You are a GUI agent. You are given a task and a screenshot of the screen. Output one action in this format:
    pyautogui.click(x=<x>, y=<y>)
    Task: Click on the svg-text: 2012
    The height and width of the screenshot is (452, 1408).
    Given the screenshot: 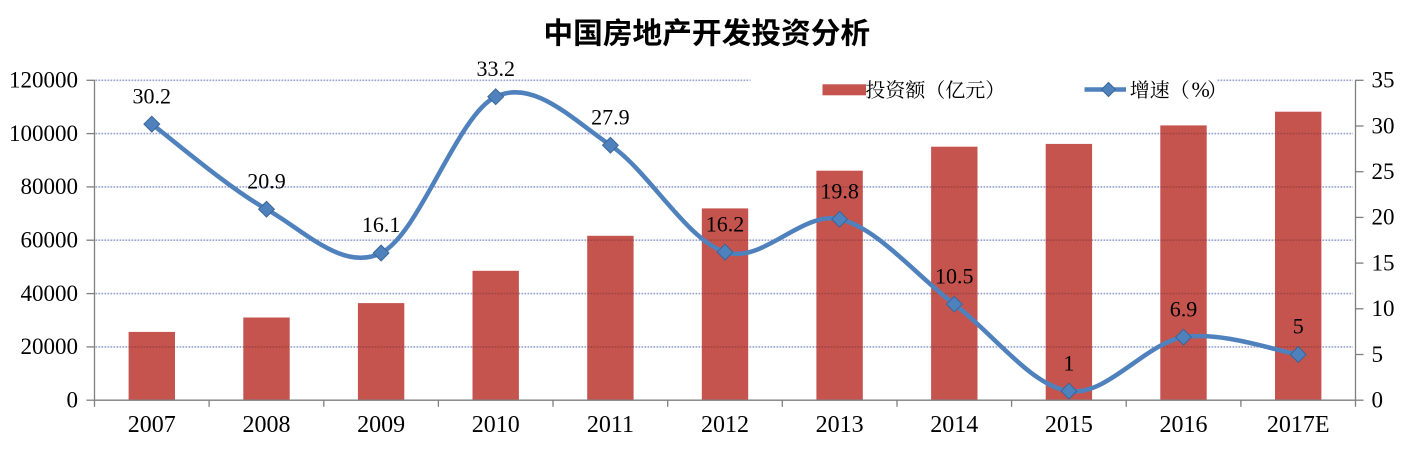 What is the action you would take?
    pyautogui.click(x=725, y=425)
    